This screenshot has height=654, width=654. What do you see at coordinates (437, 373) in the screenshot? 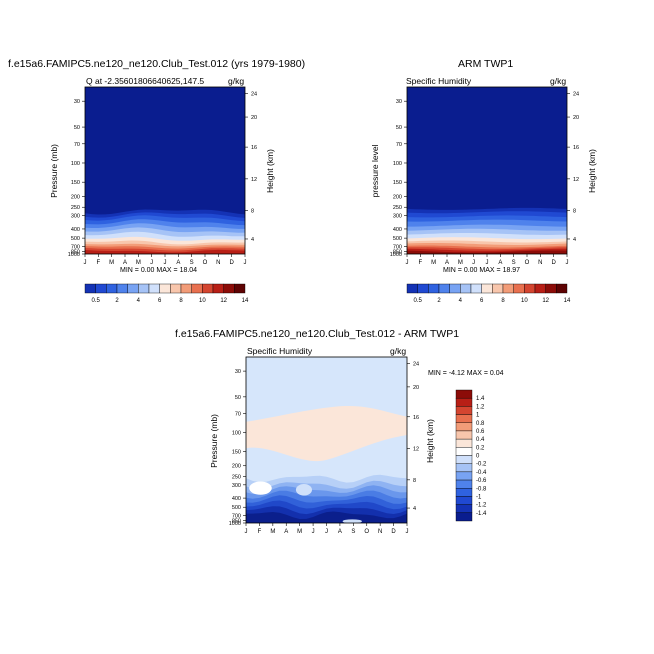
I see `panel3-min-label: MIN =` at bounding box center [437, 373].